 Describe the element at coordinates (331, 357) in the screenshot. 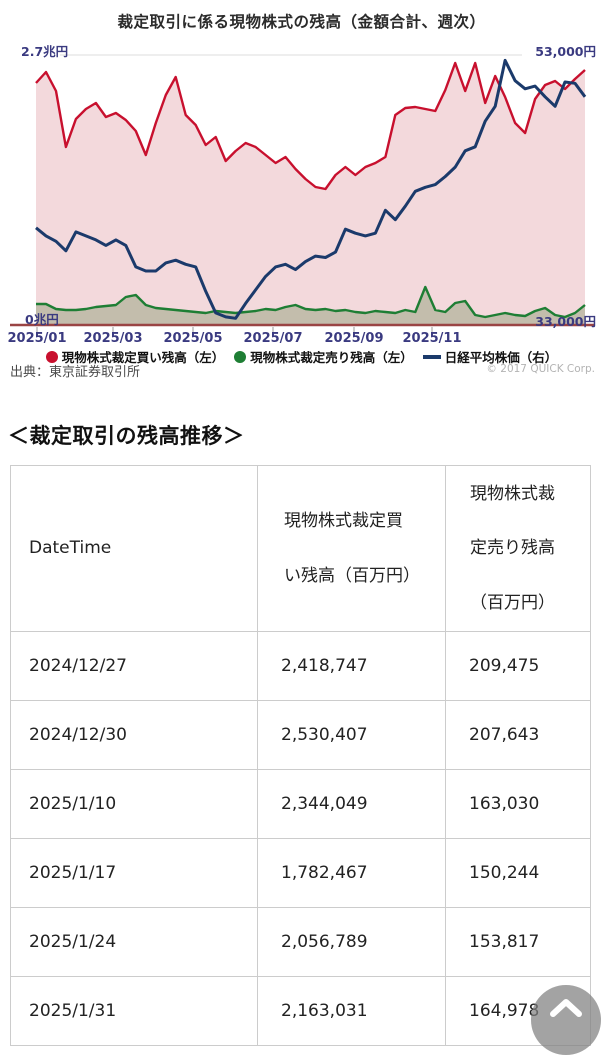

I see `legend-label: 現物株式裁定売り残高（左）` at that location.